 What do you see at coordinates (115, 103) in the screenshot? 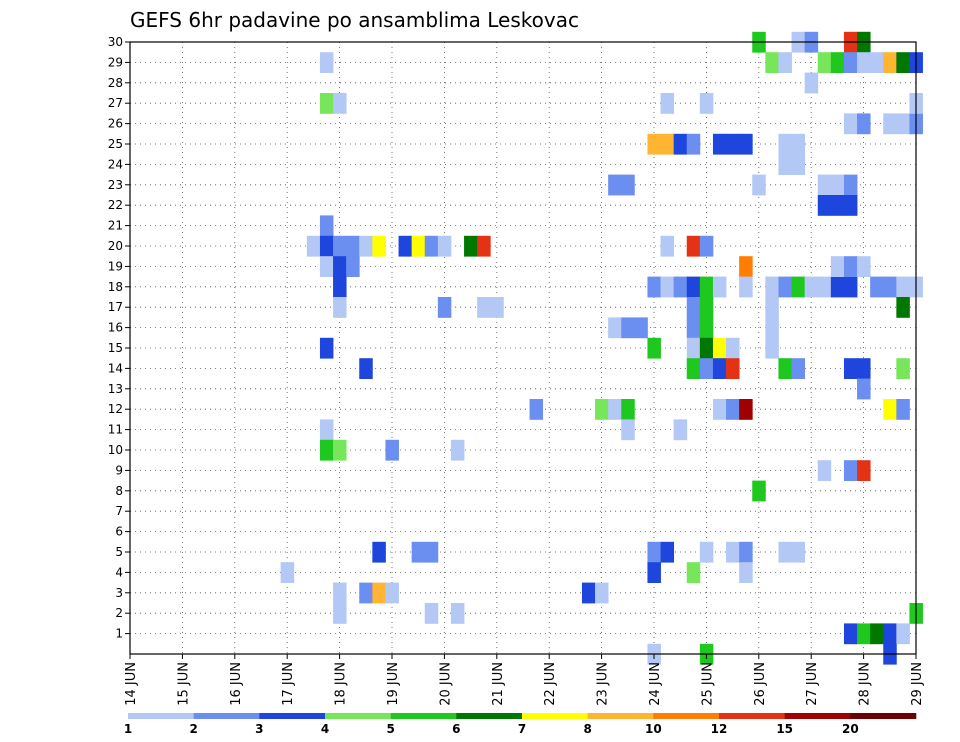
I see `y-tick-label: 27` at bounding box center [115, 103].